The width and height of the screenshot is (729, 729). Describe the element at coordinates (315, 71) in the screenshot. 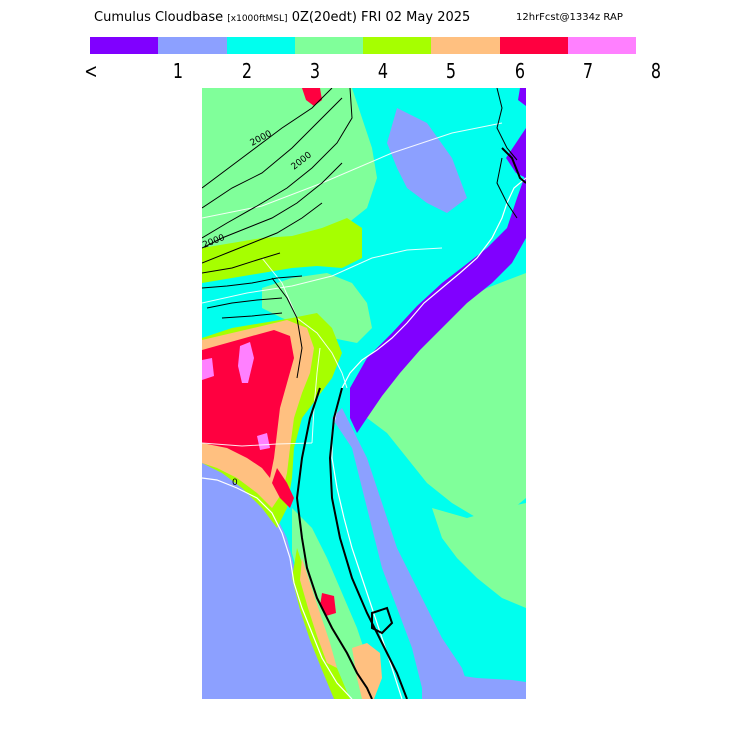

I see `legend-tick: 3` at that location.